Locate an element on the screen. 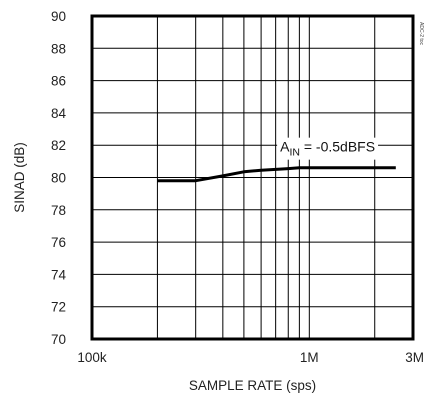 This screenshot has width=425, height=398. annotation-background is located at coordinates (328, 148).